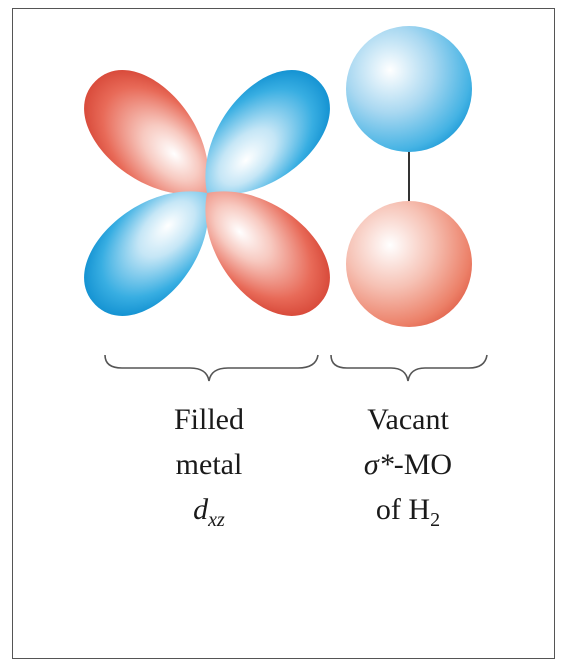 This screenshot has height=667, width=569. What do you see at coordinates (146, 253) in the screenshot?
I see `dxz-lobe-lower-left` at bounding box center [146, 253].